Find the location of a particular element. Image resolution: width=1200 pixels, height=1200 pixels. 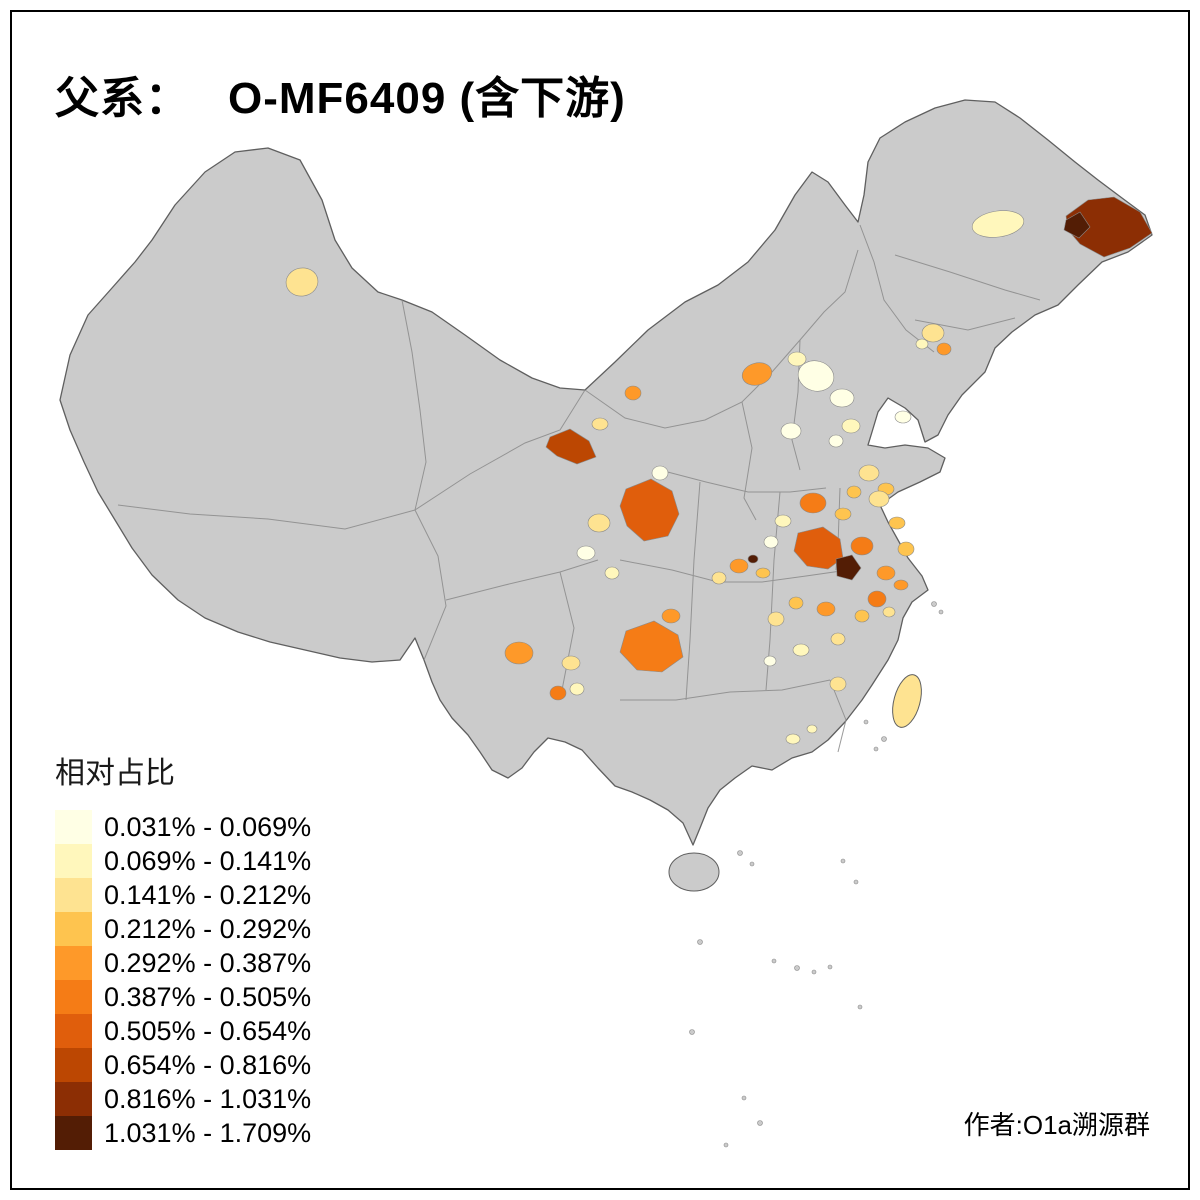

taiwan-island is located at coordinates (907, 701).